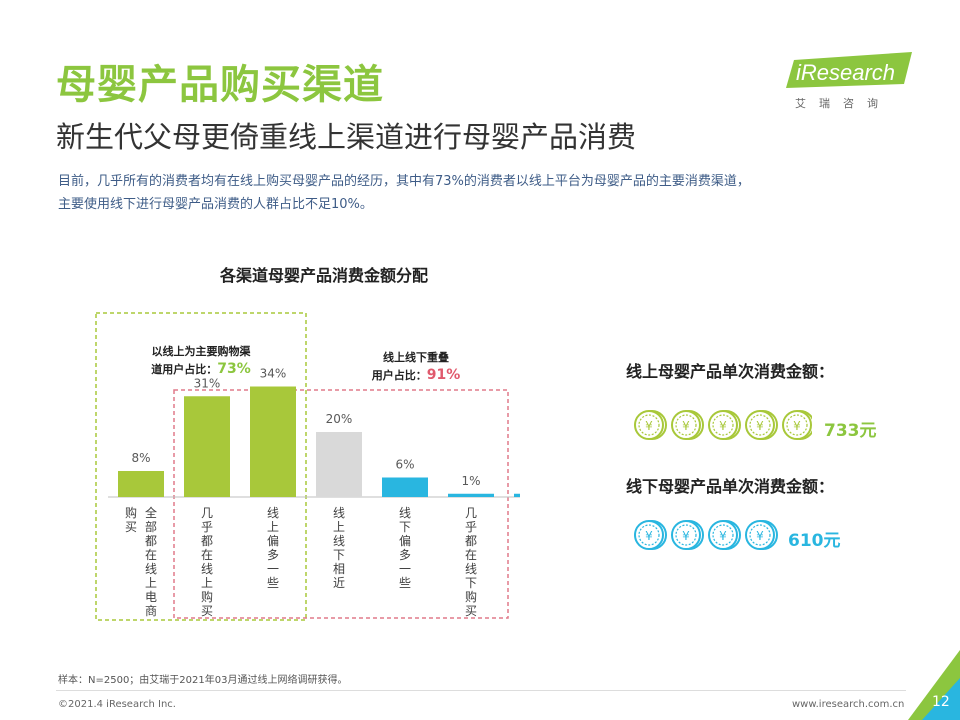 The image size is (960, 720). I want to click on online-box-line2: 道用户占比：73%, so click(201, 369).